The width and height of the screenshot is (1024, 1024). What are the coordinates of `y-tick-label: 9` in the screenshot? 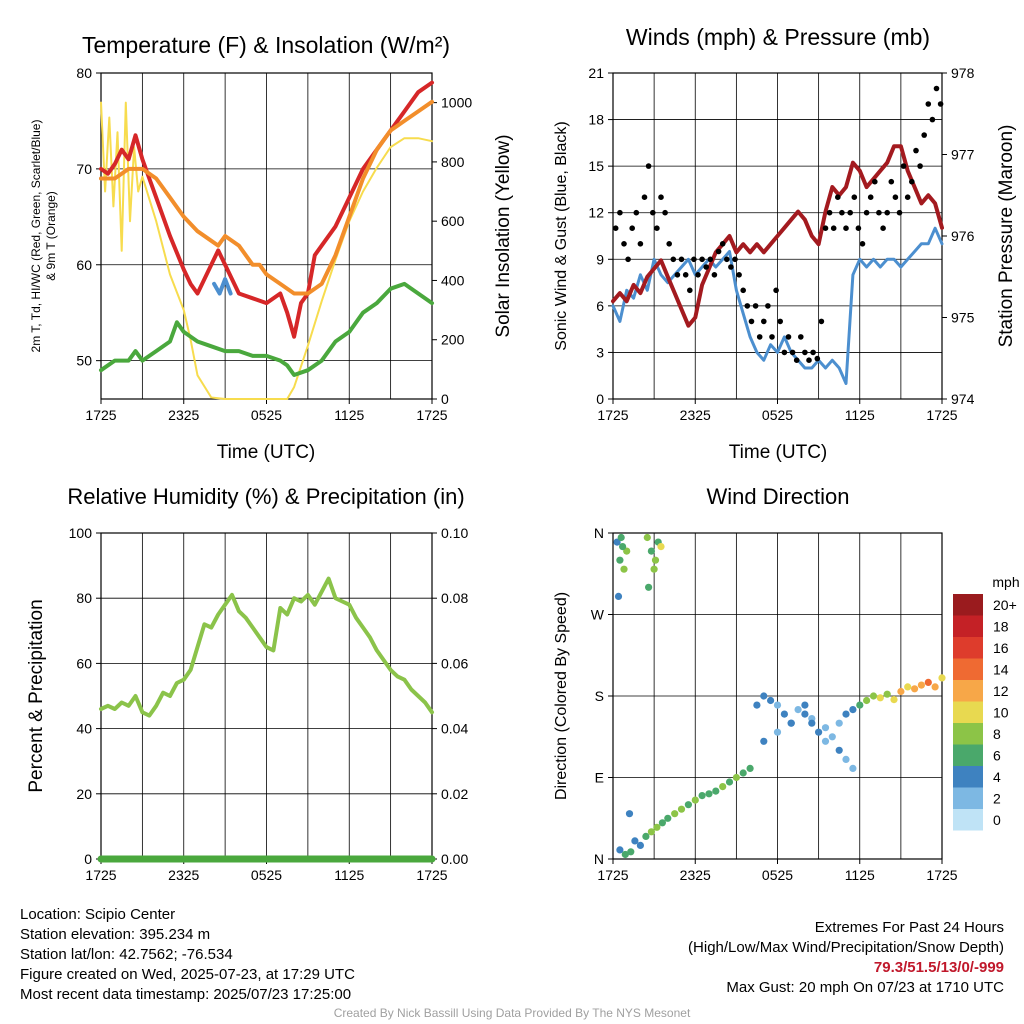 It's located at (600, 259).